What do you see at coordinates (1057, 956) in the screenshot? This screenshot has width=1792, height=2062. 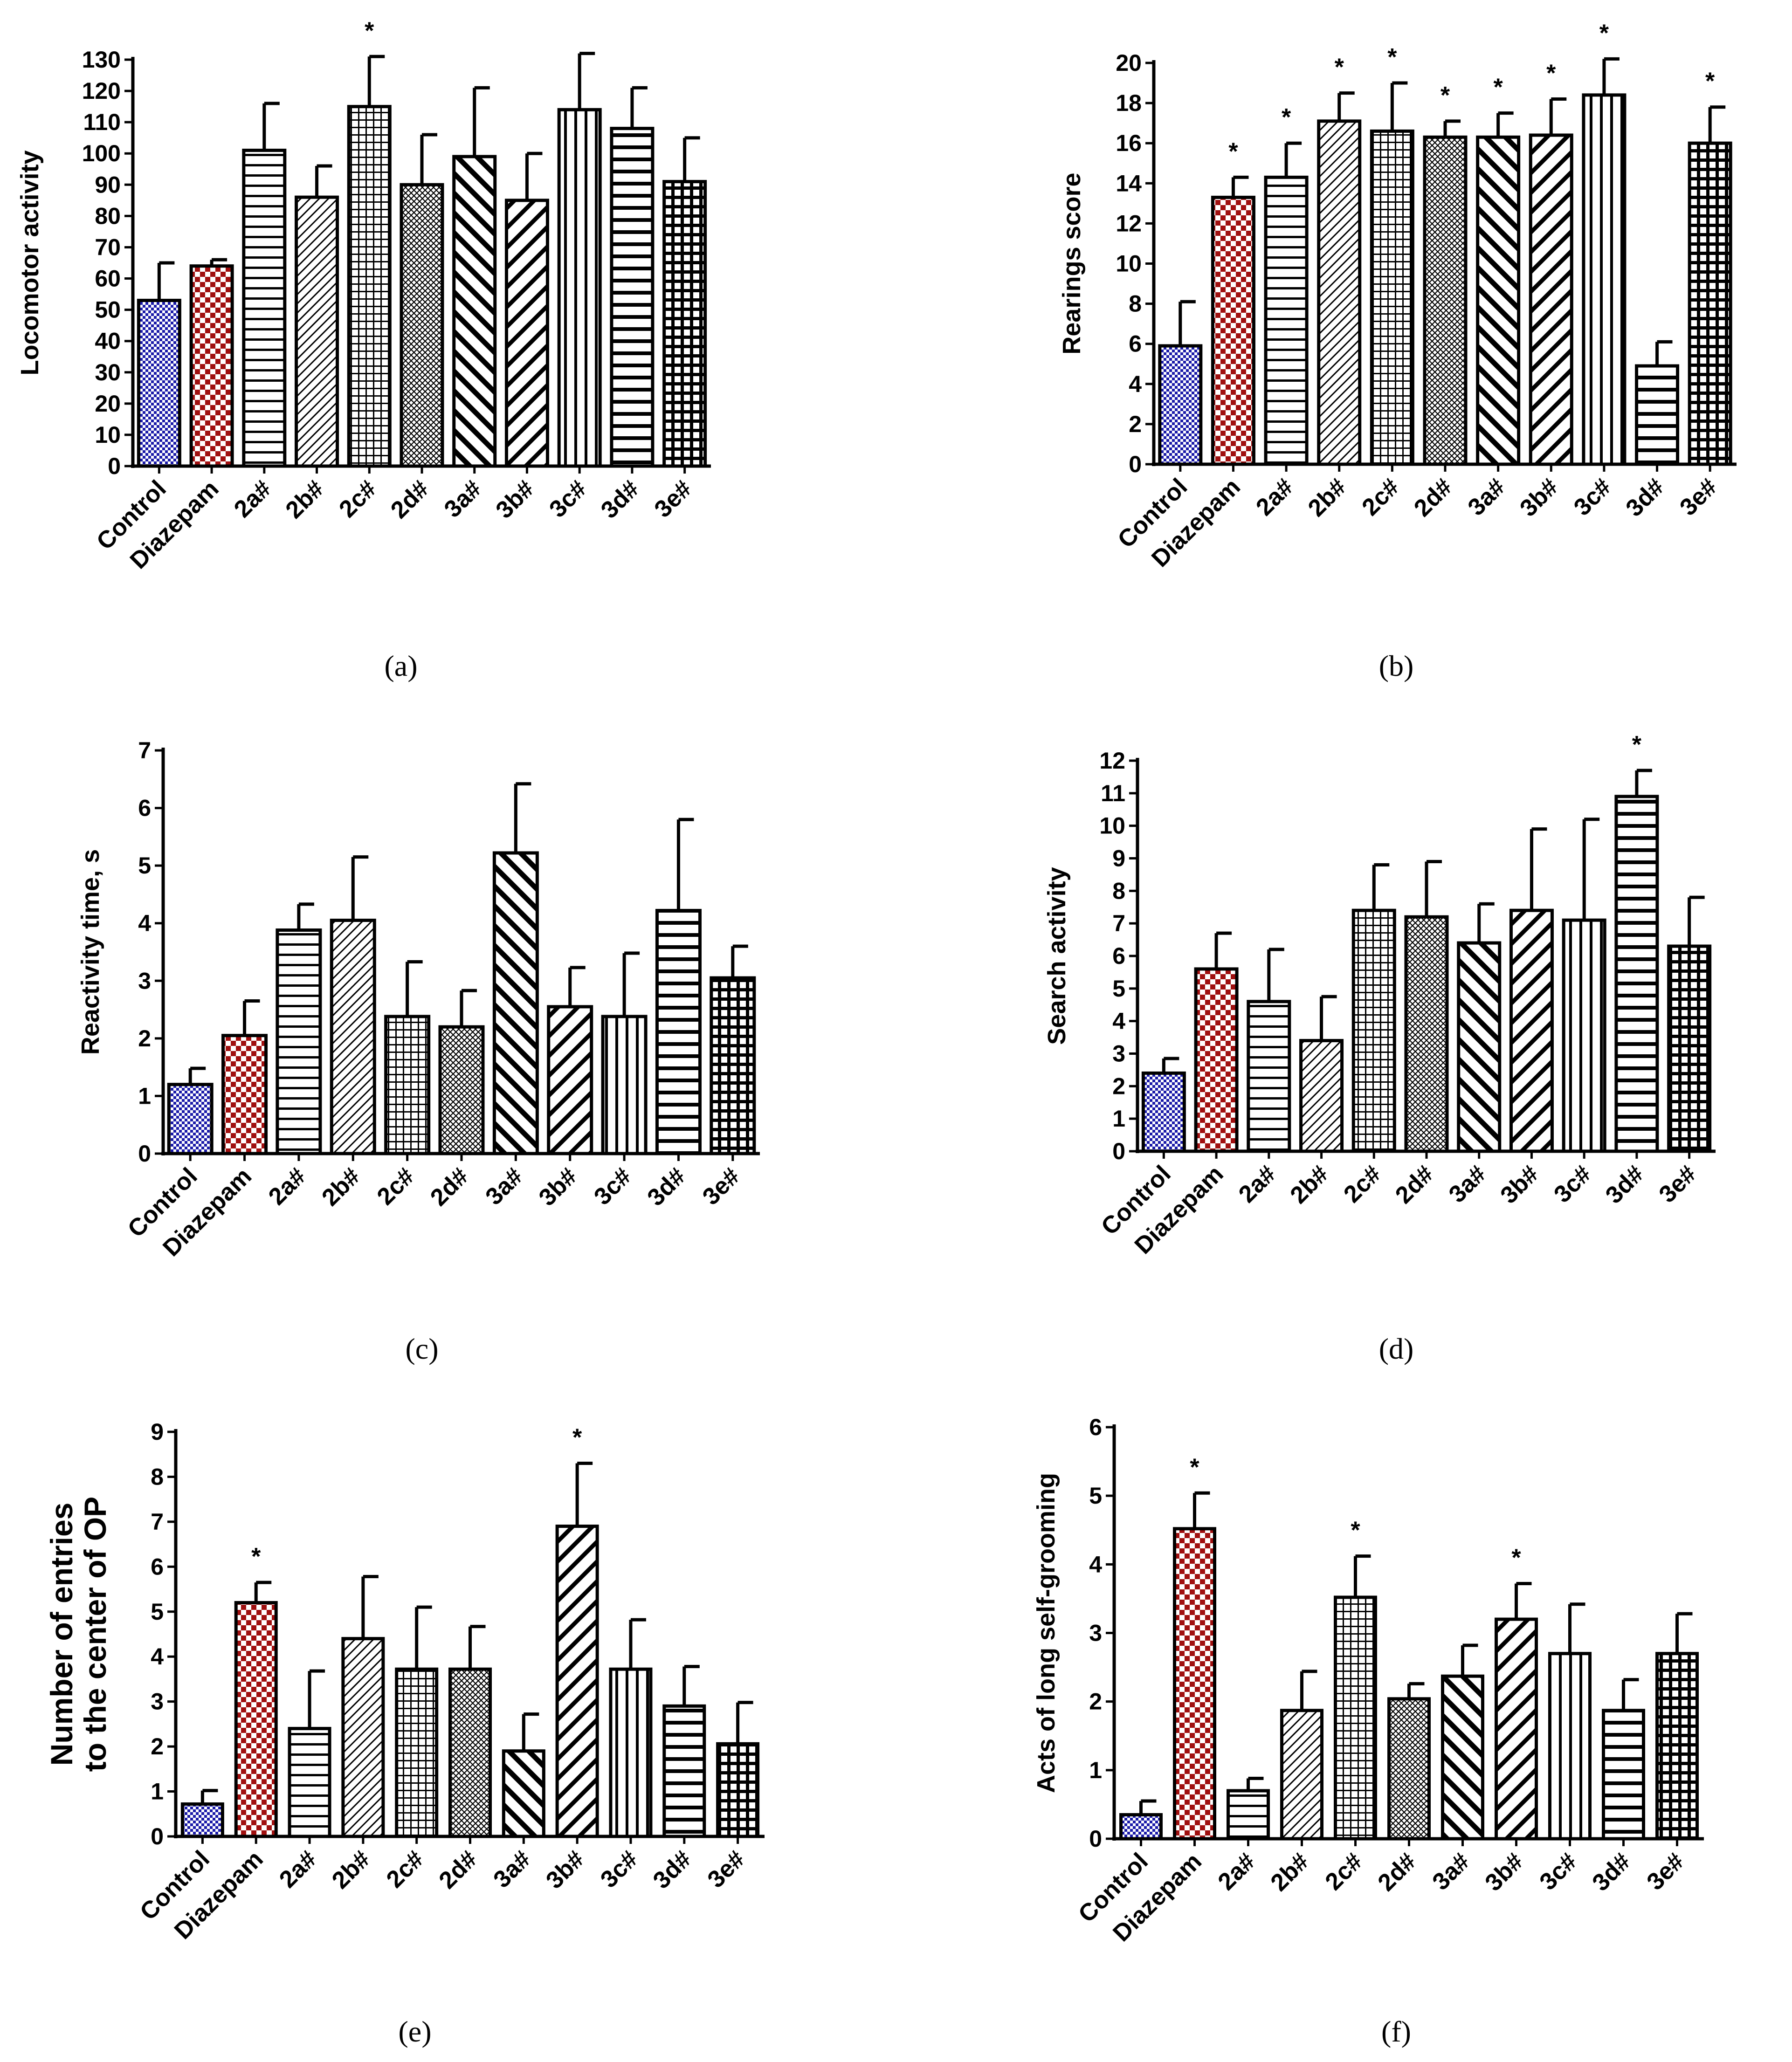 I see `y-axis-title: Search activity` at bounding box center [1057, 956].